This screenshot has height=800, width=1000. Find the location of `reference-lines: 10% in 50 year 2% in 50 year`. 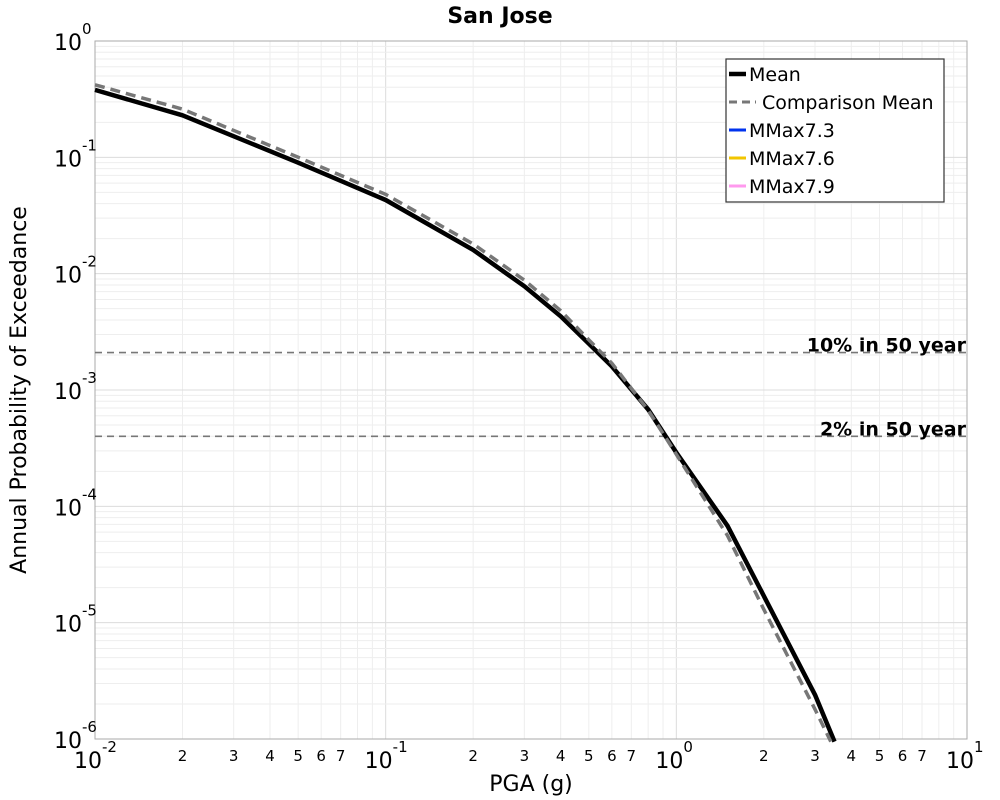

reference-lines: 10% in 50 year 2% in 50 year is located at coordinates (531, 387).